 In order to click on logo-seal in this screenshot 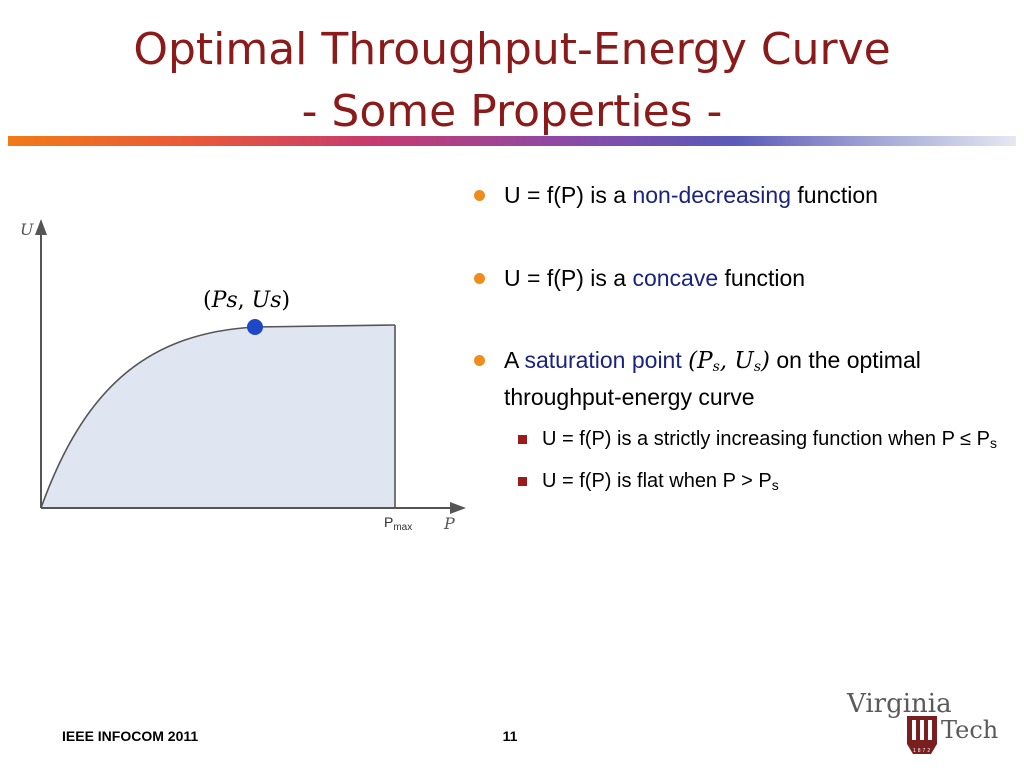, I will do `click(922, 735)`.